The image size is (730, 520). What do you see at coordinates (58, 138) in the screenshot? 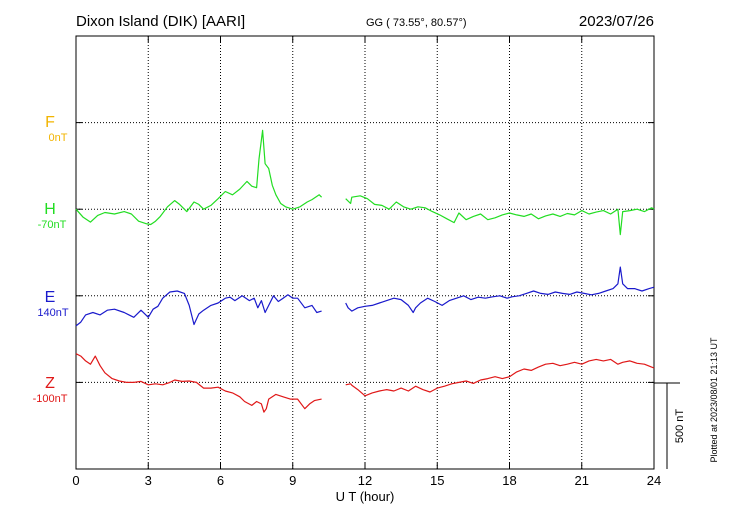
I see `series-f-baseline: 0nT` at bounding box center [58, 138].